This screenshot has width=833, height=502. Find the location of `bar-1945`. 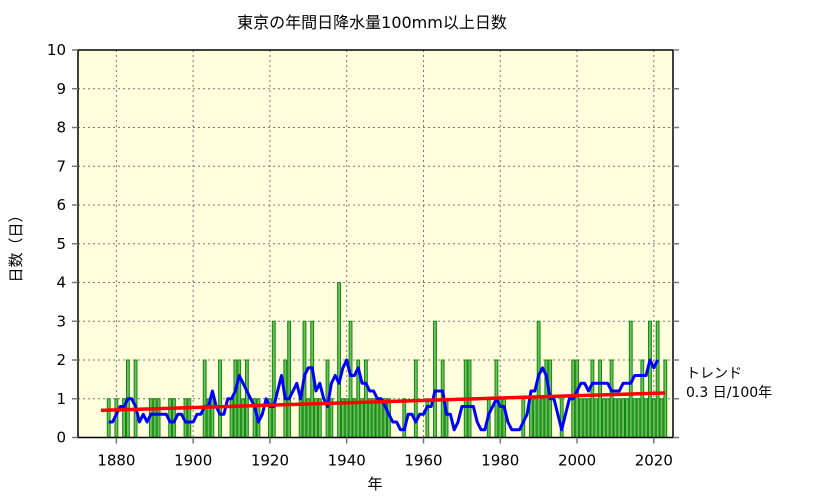

bar-1945 is located at coordinates (365, 398).